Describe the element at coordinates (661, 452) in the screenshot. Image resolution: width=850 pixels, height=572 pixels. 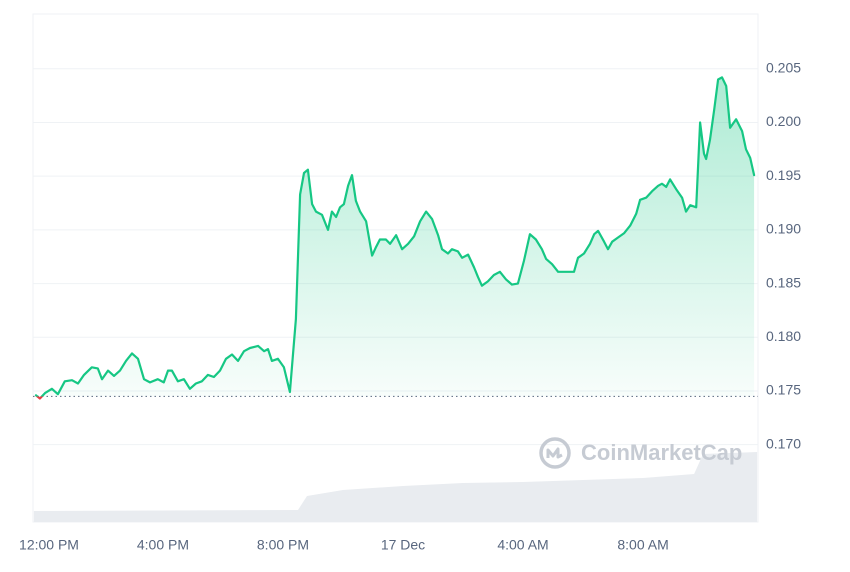
I see `watermark-text: CoinMarketCap` at that location.